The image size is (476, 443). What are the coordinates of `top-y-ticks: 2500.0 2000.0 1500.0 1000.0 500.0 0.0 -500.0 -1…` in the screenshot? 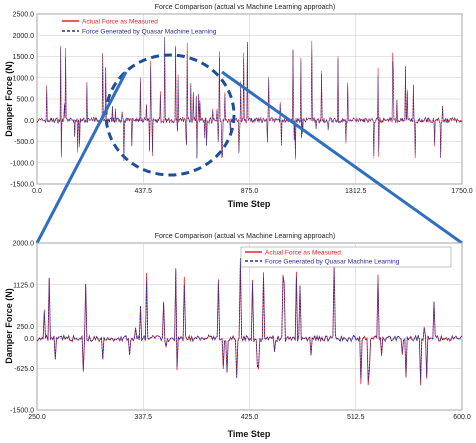 It's located at (22, 100).